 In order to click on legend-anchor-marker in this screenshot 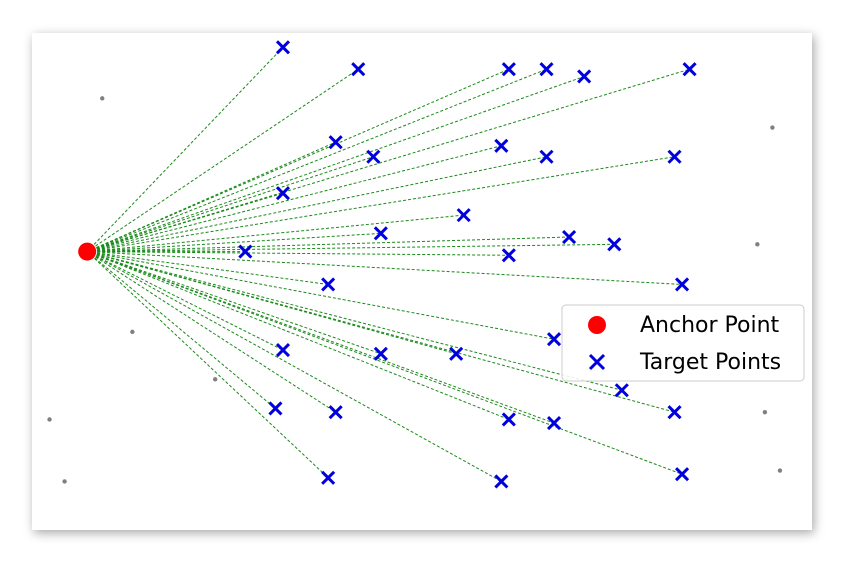, I will do `click(597, 325)`.